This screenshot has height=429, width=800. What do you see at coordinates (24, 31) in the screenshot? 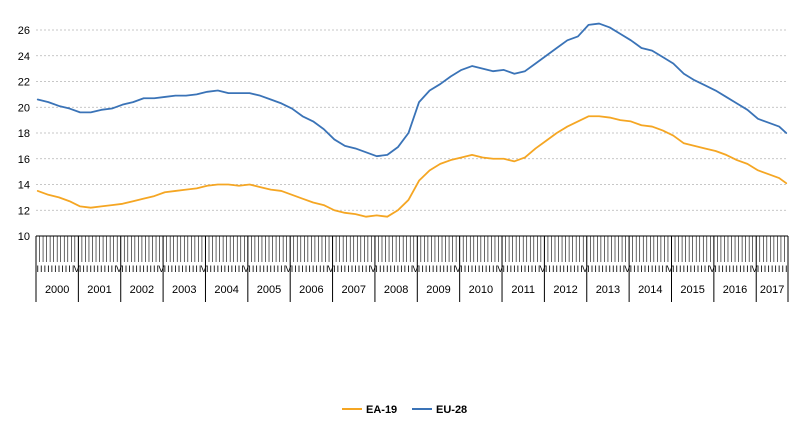
I see `y-tick-label: 26` at bounding box center [24, 31].